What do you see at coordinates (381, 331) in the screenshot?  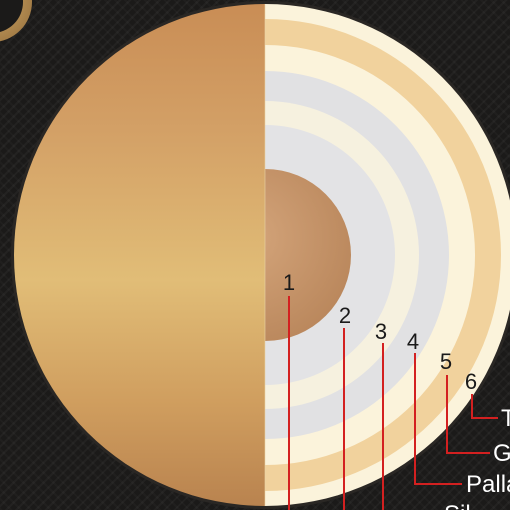 I see `layer-number-3: 3` at bounding box center [381, 331].